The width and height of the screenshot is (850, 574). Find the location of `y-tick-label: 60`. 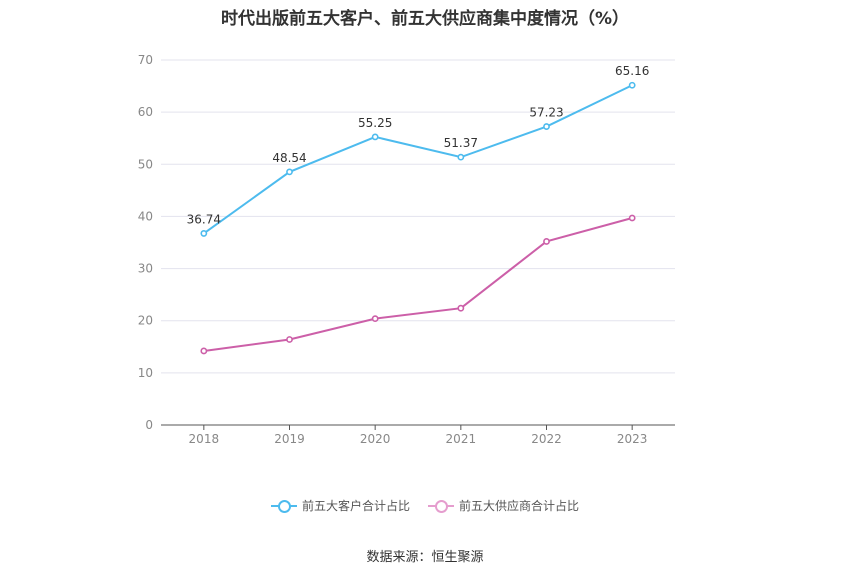

y-tick-label: 60 is located at coordinates (145, 112).